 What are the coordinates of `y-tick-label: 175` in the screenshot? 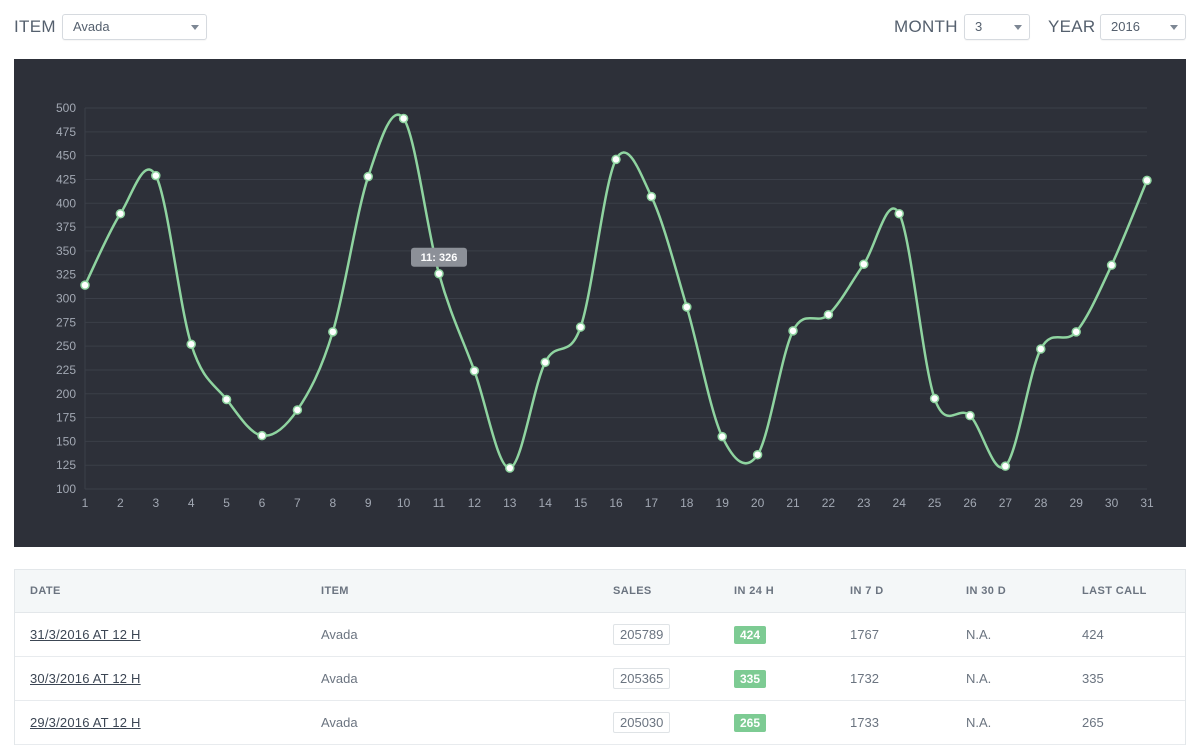 It's located at (66, 418).